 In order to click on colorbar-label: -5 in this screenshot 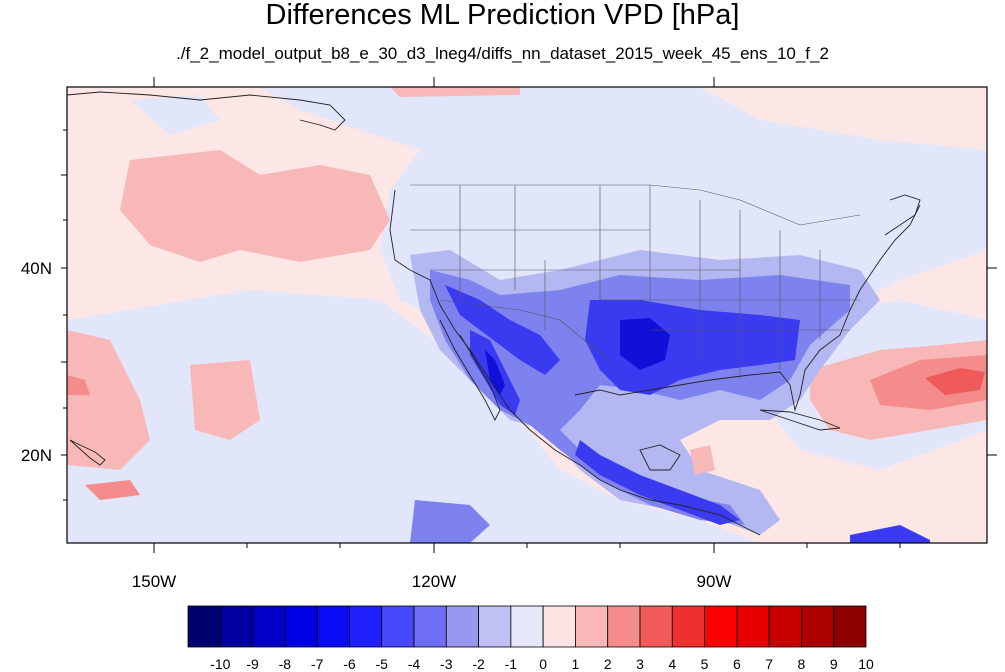, I will do `click(381, 664)`.